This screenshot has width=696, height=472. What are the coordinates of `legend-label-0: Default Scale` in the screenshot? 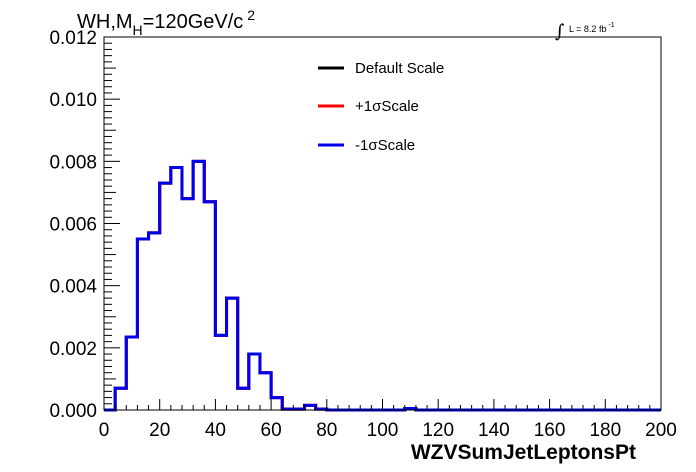 It's located at (399, 68).